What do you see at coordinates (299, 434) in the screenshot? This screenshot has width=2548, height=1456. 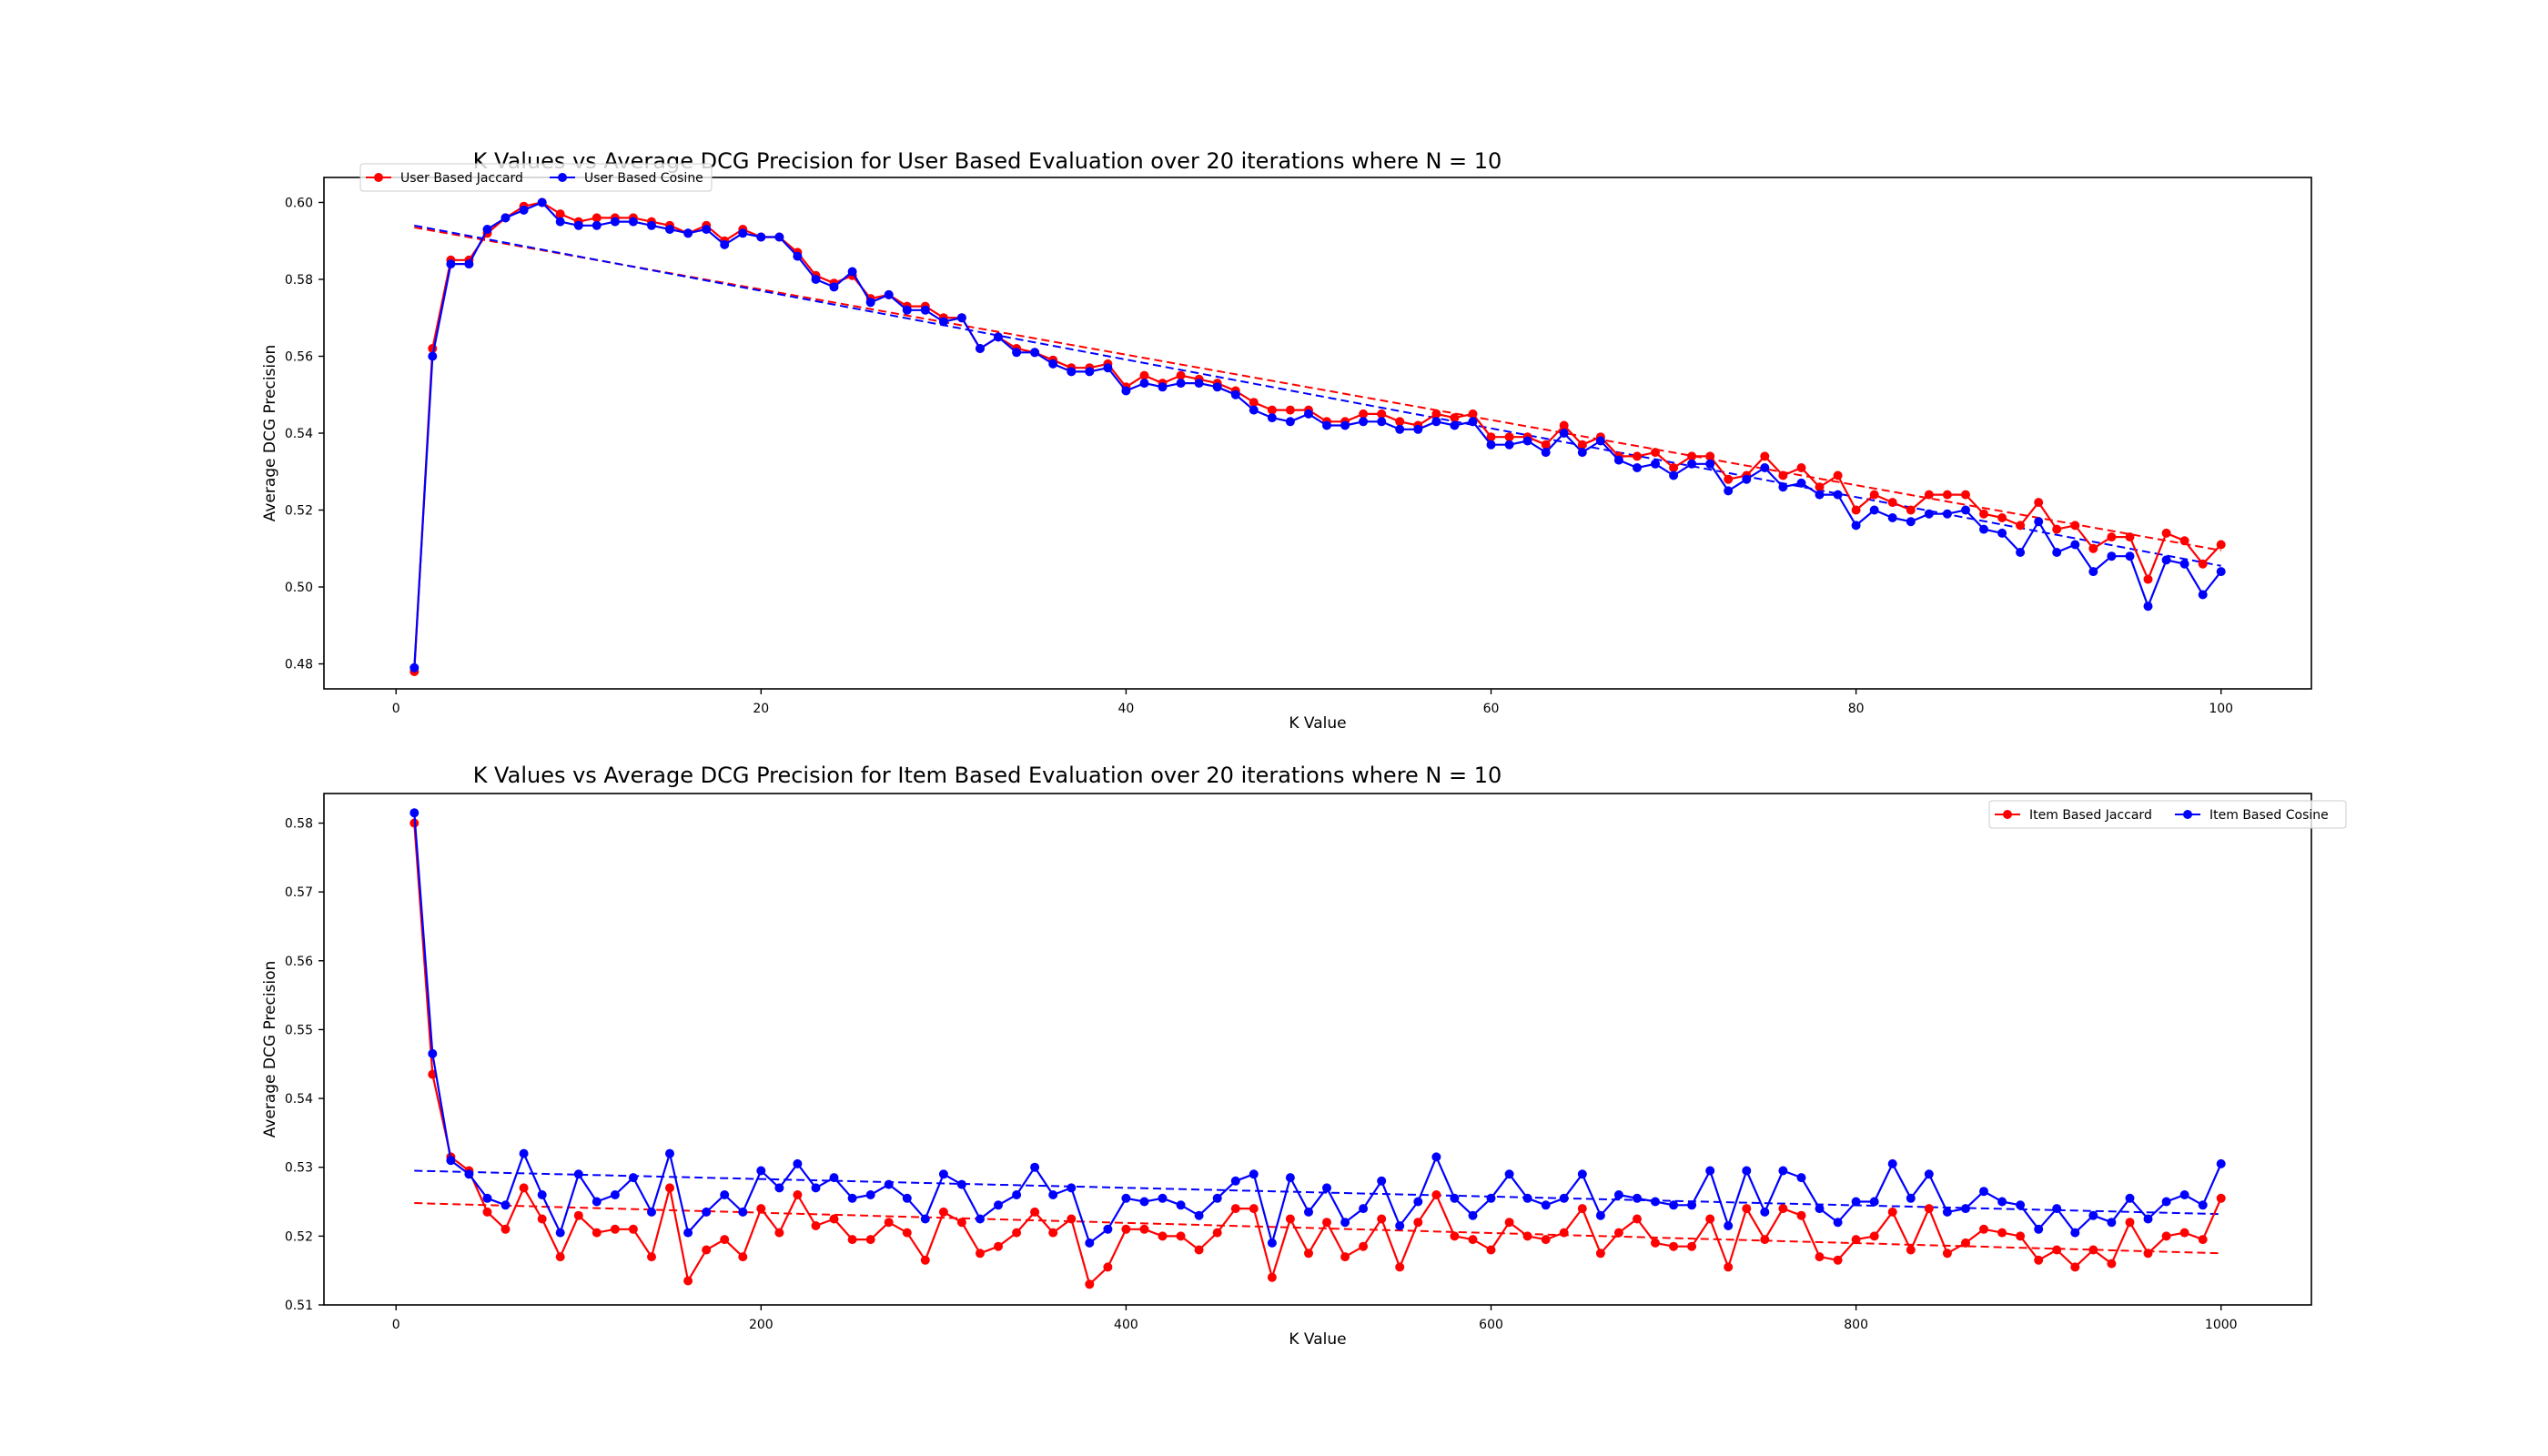 I see `y-tick-label: 0.54` at bounding box center [299, 434].